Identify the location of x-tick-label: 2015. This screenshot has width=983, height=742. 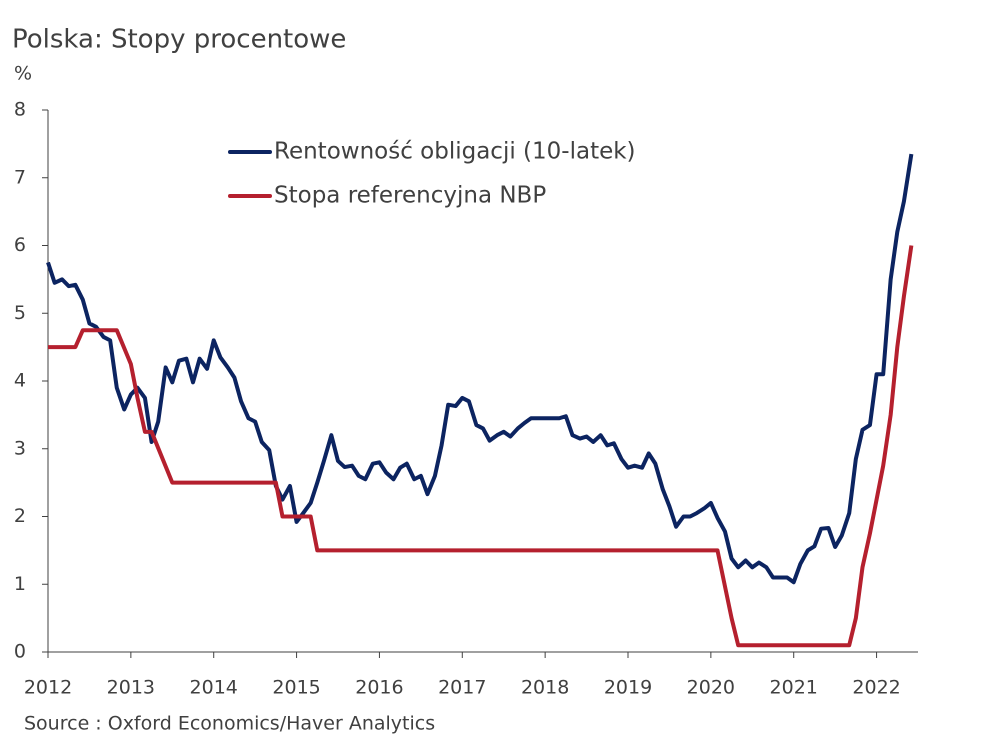
(296, 688).